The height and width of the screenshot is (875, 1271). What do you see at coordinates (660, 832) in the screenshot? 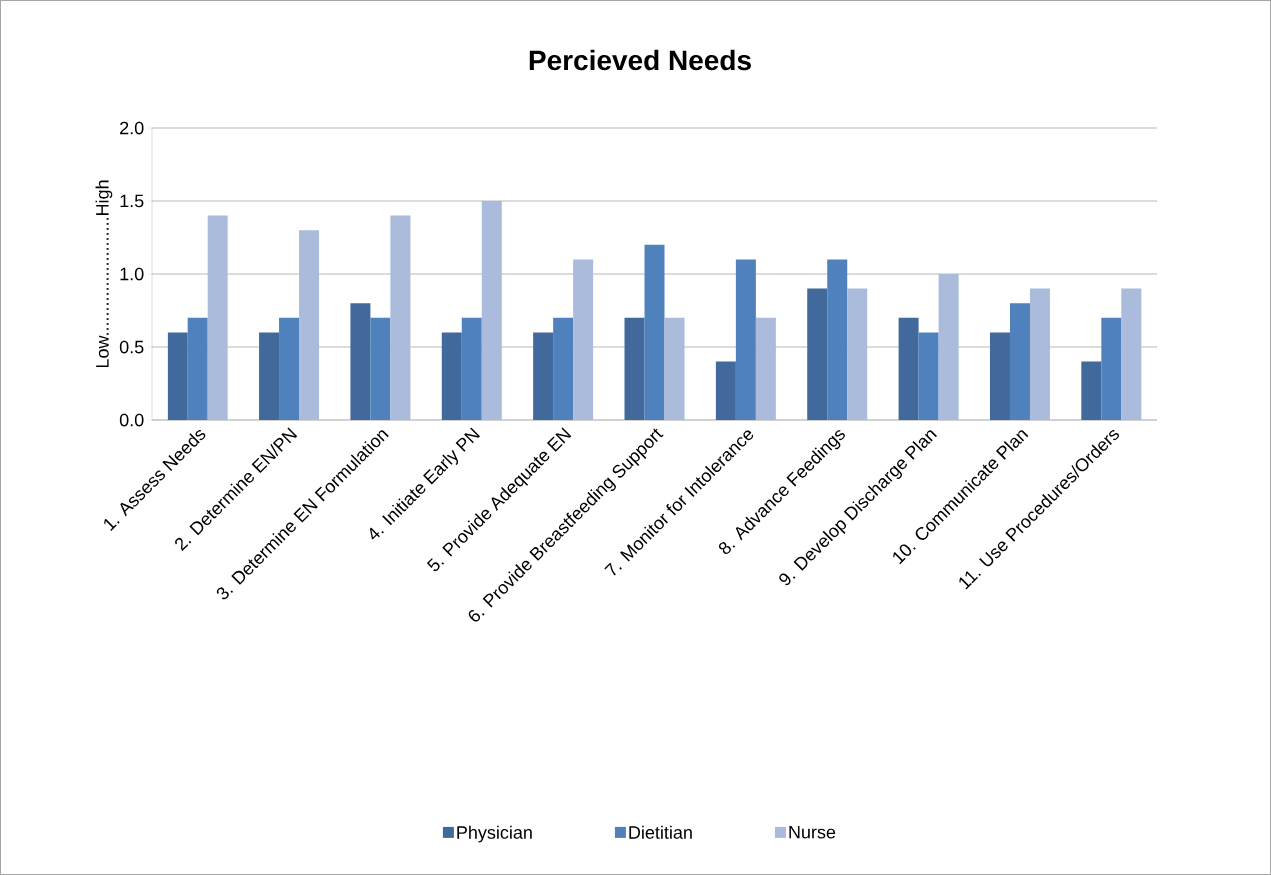
I see `legend-label: Dietitian` at bounding box center [660, 832].